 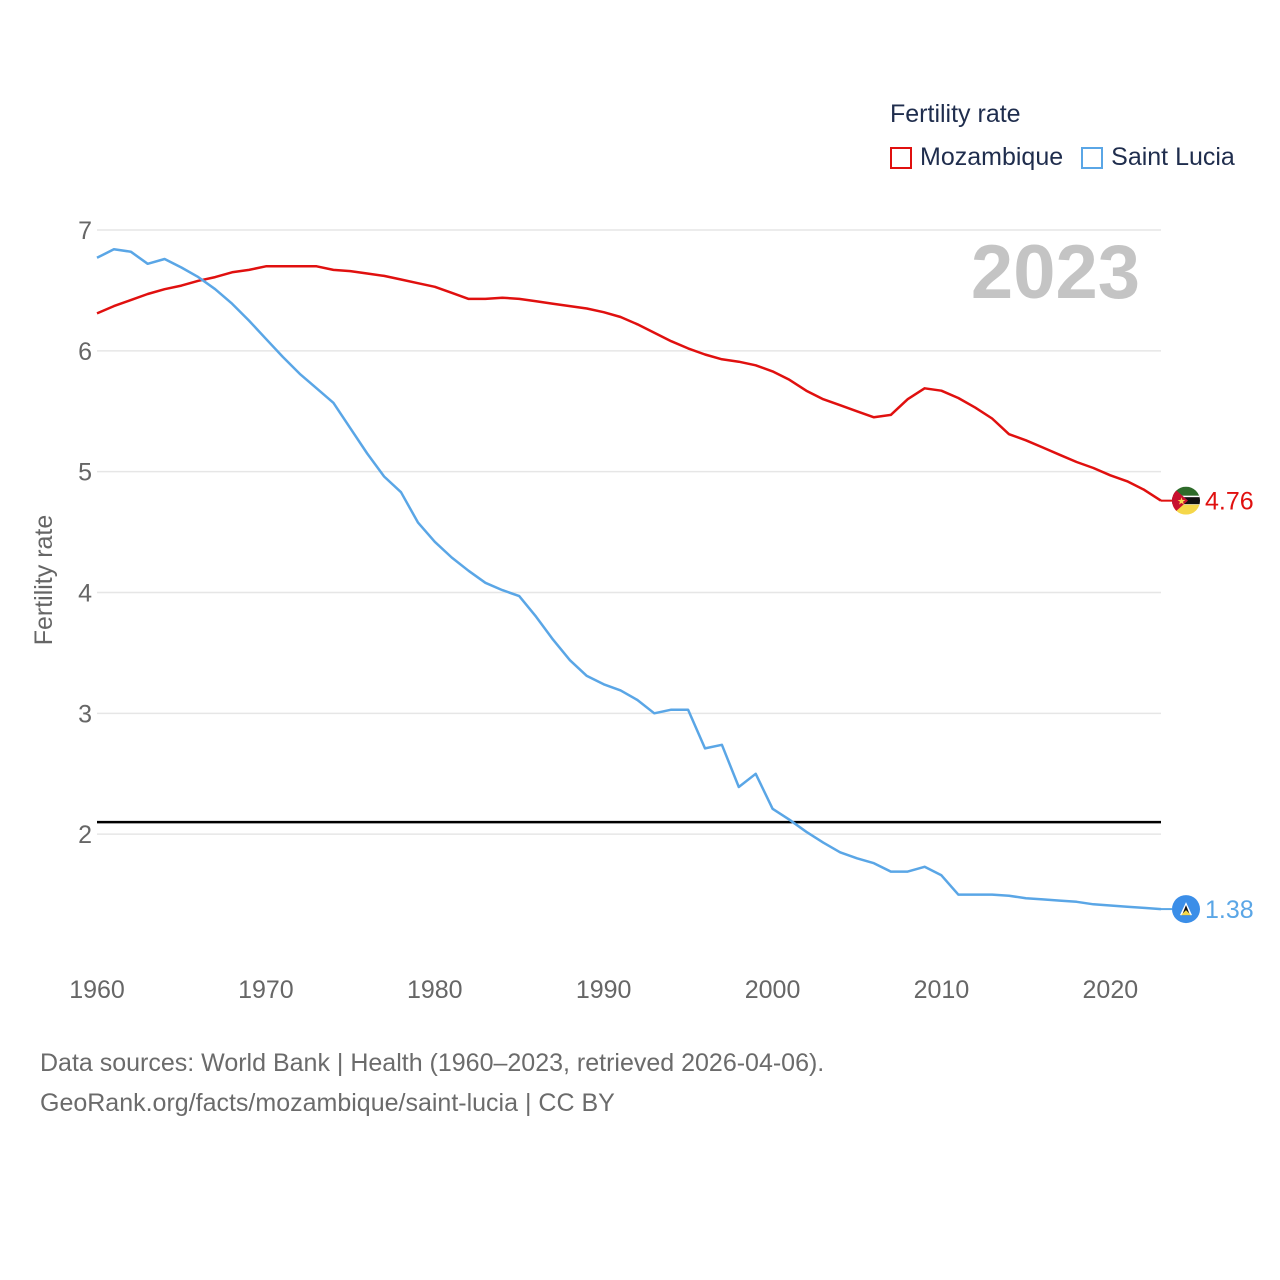 I want to click on x-tick-label: 1970, so click(x=266, y=990).